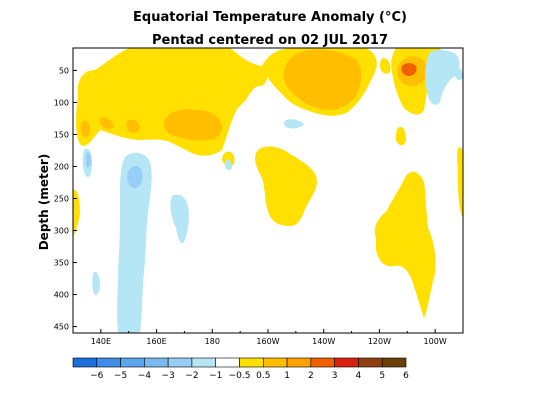 This screenshot has width=540, height=405. What do you see at coordinates (193, 125) in the screenshot?
I see `warm-core-central-west` at bounding box center [193, 125].